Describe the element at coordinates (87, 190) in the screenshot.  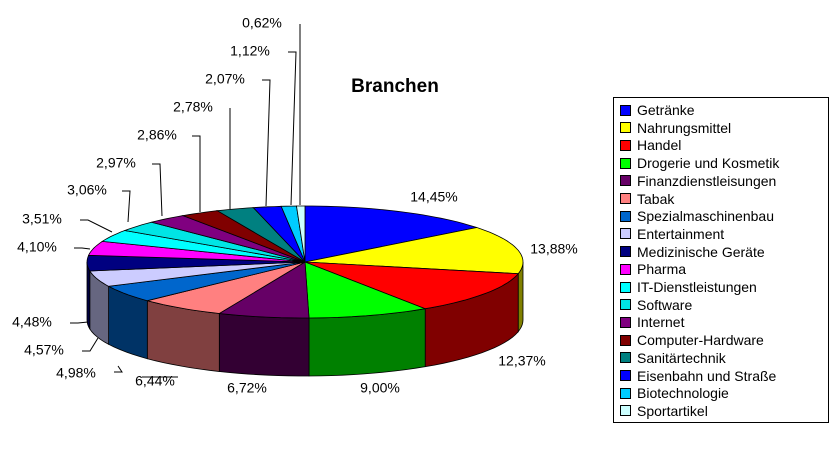
I see `value-label-12: 3,06%` at that location.